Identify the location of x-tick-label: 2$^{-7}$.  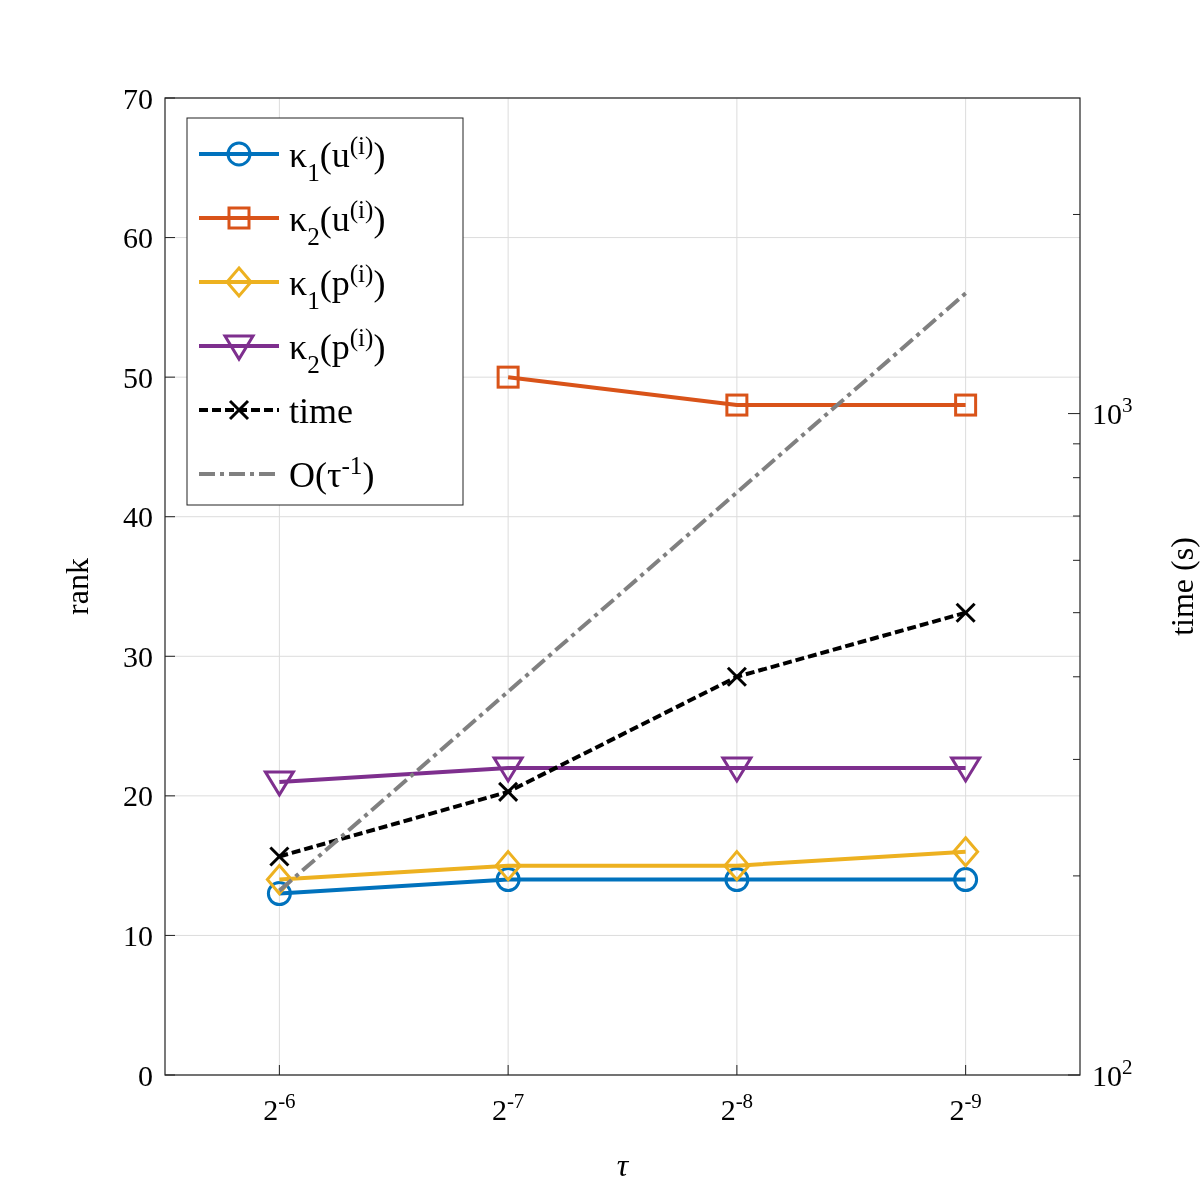
(508, 1107).